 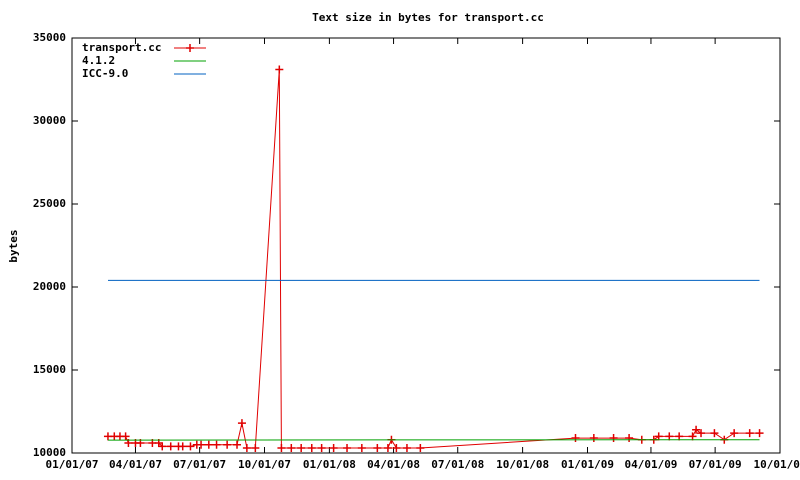 What do you see at coordinates (587, 464) in the screenshot?
I see `x-tick-label: 01/01/09` at bounding box center [587, 464].